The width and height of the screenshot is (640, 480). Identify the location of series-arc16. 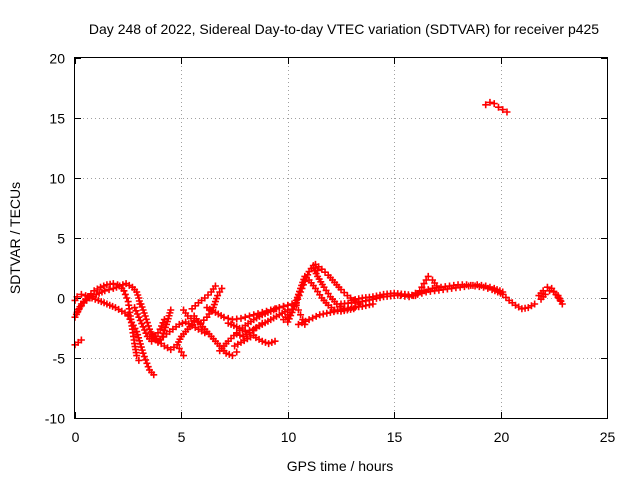
(245, 313).